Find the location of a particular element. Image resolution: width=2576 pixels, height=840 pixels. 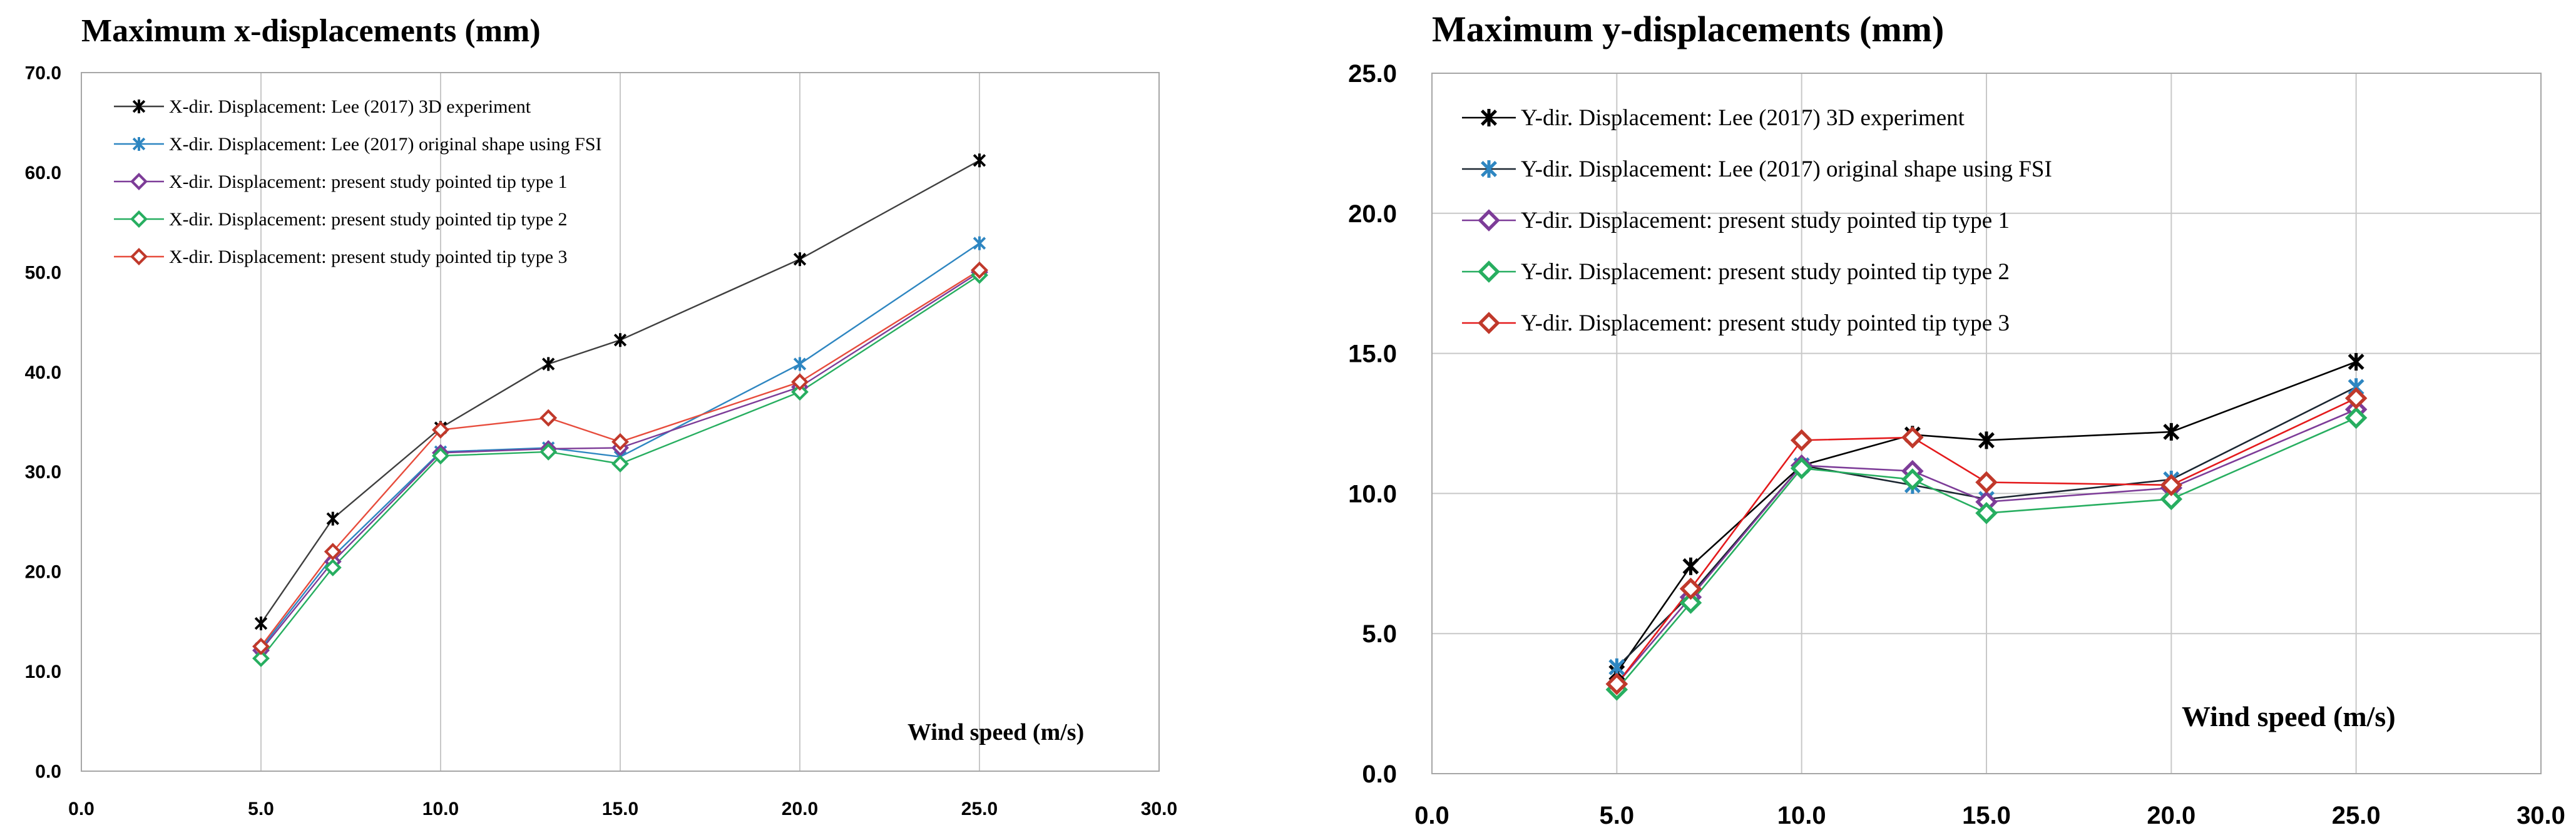

y-tick-label: 25.0 is located at coordinates (1372, 74).